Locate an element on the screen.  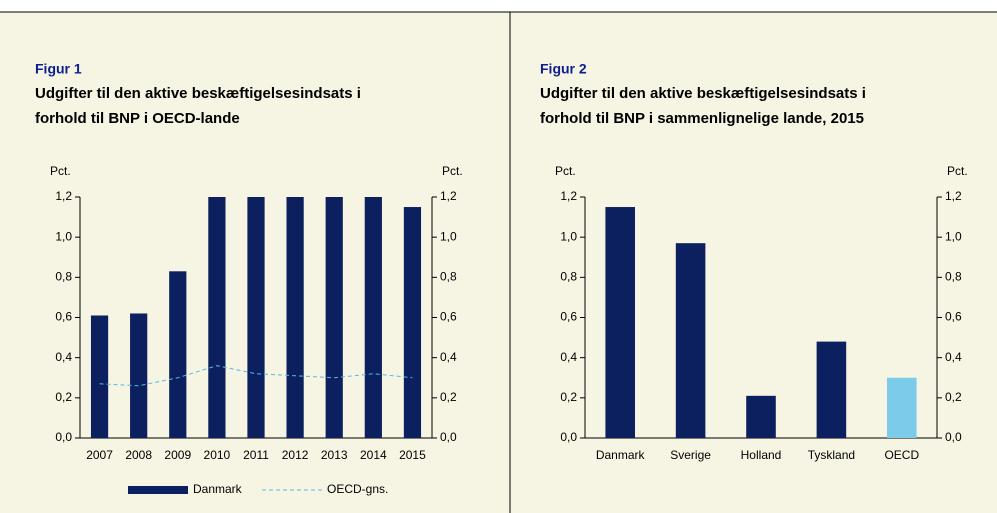
x-tick-label: 2011 is located at coordinates (256, 455).